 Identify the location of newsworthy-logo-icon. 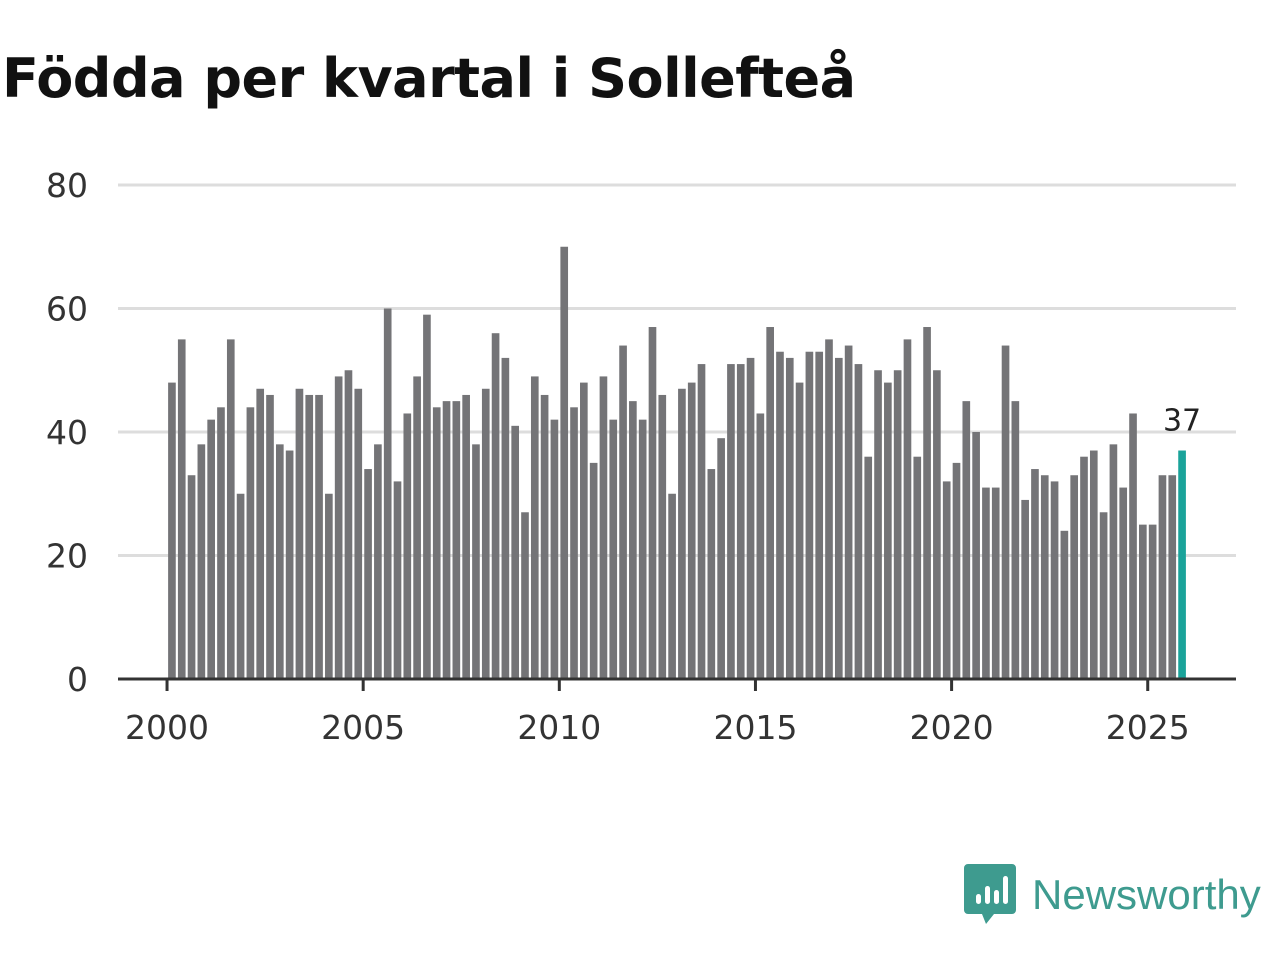
(990, 894).